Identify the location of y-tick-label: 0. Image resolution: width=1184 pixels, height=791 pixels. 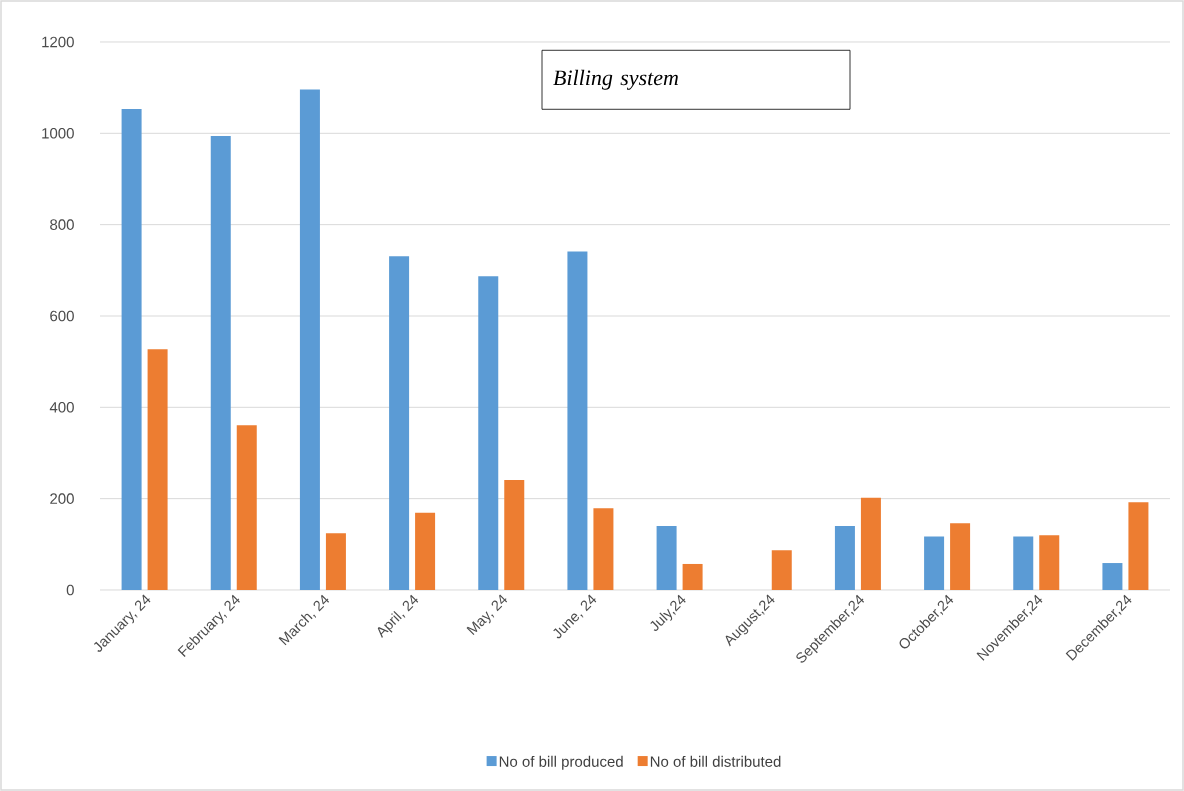
(70, 590).